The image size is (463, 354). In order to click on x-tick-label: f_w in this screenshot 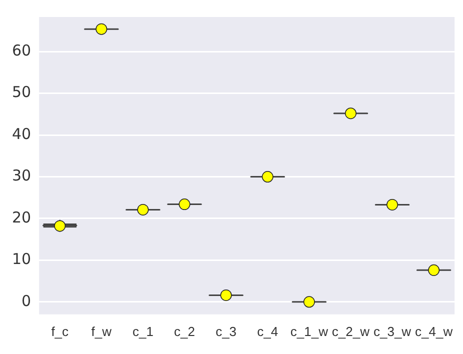, I will do `click(101, 331)`.